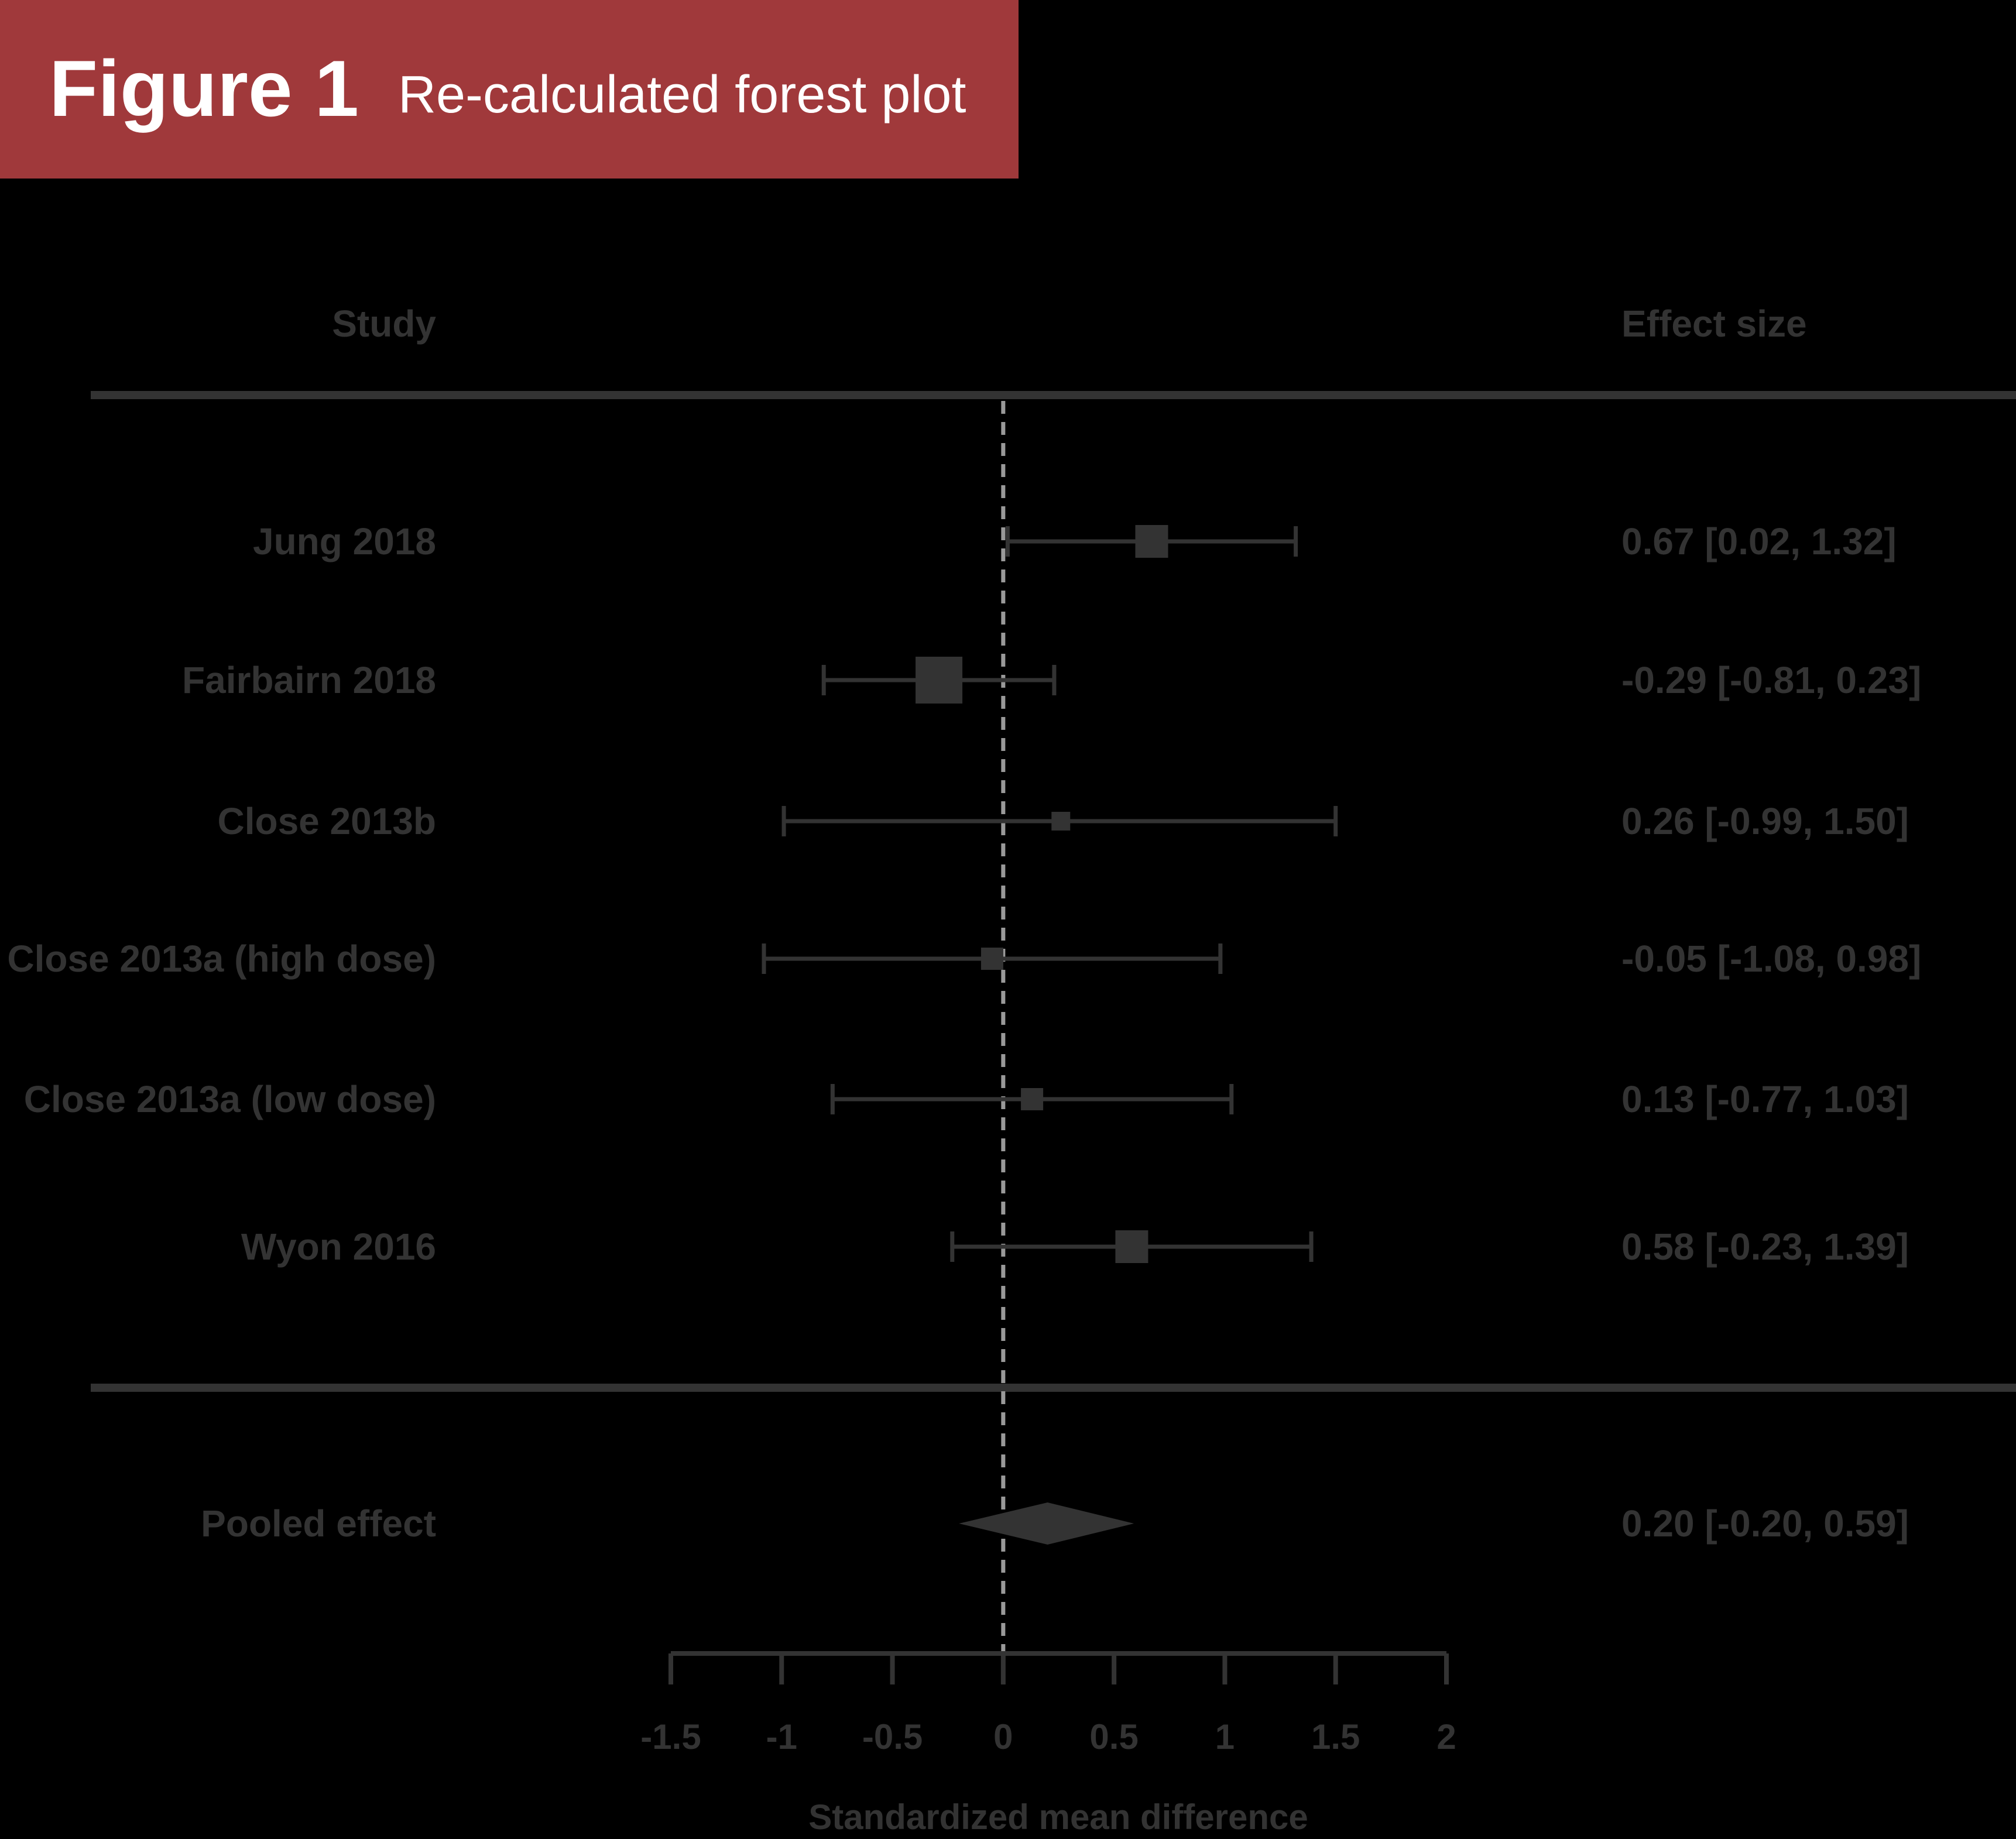 This screenshot has width=2016, height=1839. Describe the element at coordinates (1765, 821) in the screenshot. I see `effect-size-label: 0.26 [-0.99, 1.50]` at that location.